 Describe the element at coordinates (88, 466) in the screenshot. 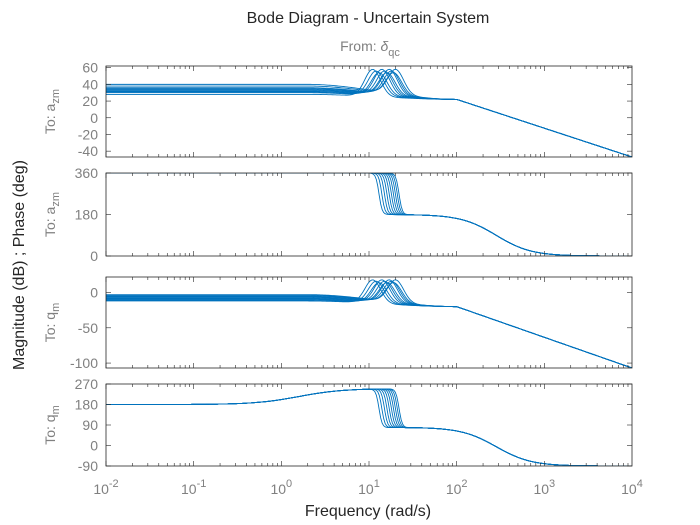

I see `y-tick-label: -90` at that location.